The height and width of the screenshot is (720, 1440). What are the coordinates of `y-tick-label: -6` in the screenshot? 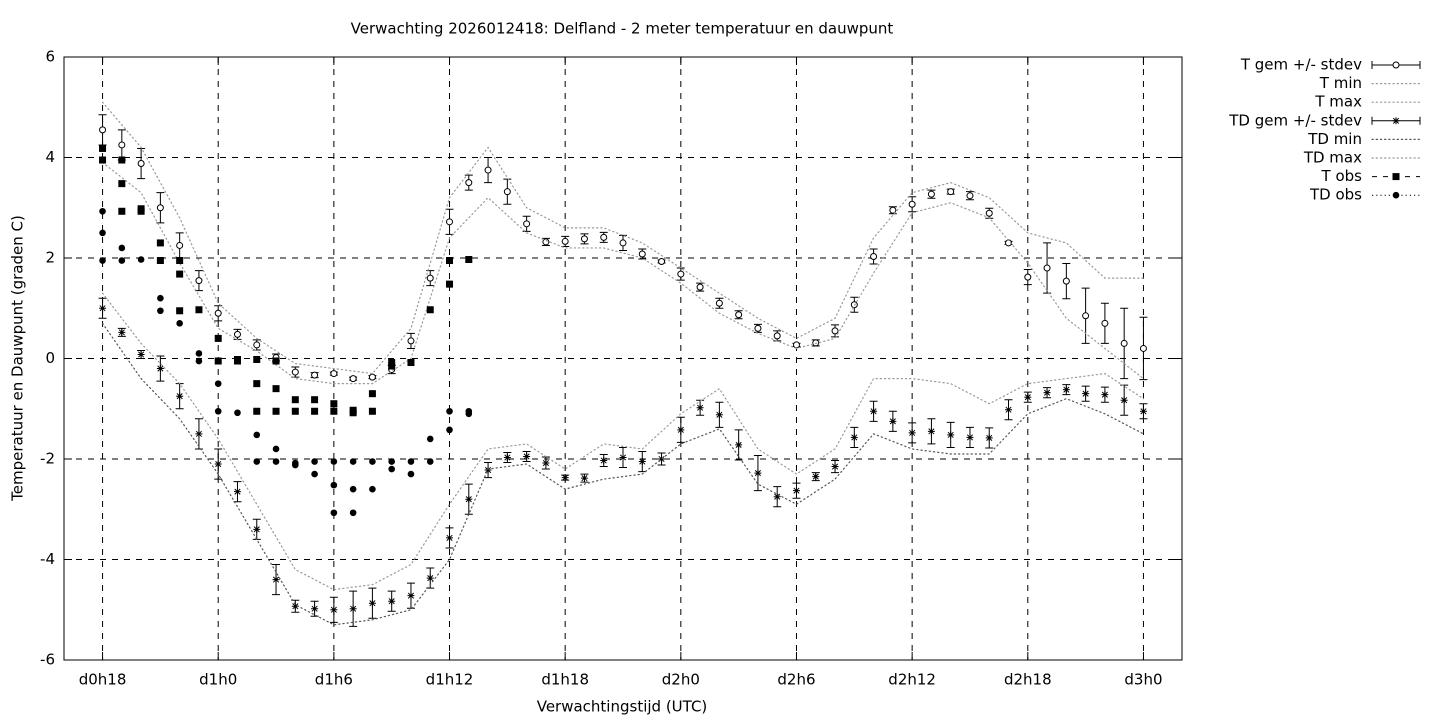 It's located at (47, 660).